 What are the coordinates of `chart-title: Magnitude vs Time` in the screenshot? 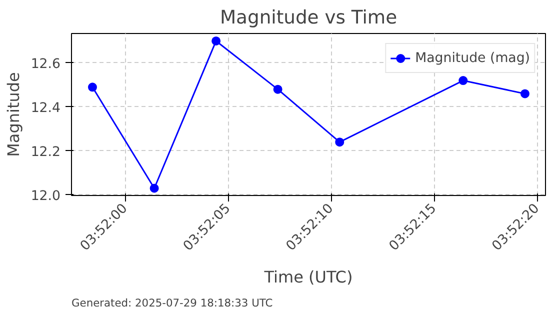 It's located at (309, 18).